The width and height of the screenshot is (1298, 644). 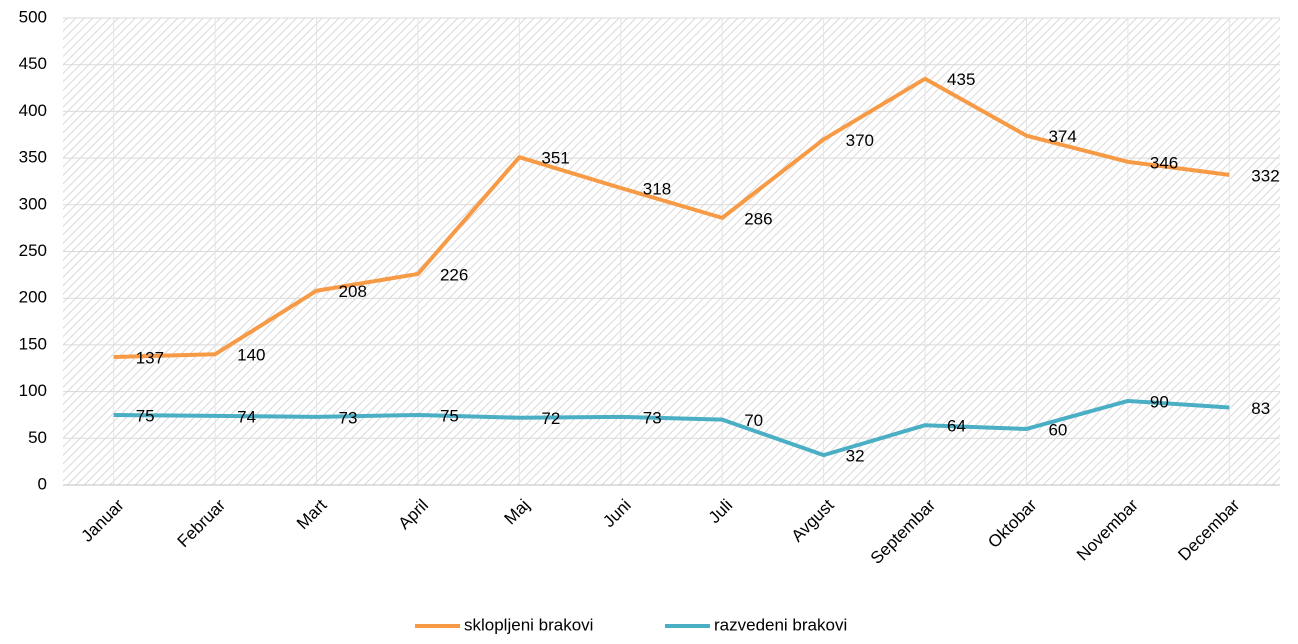 What do you see at coordinates (33, 157) in the screenshot?
I see `y-tick-label: 350` at bounding box center [33, 157].